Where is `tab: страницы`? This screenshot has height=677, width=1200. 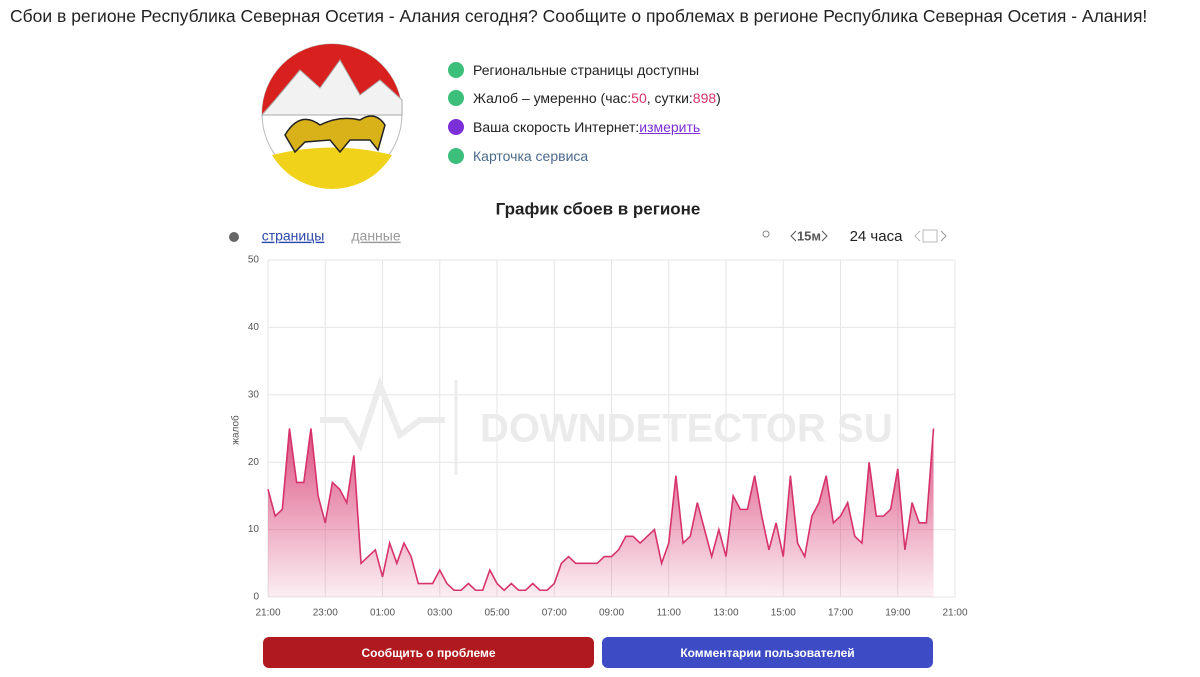
tab: страницы is located at coordinates (293, 236).